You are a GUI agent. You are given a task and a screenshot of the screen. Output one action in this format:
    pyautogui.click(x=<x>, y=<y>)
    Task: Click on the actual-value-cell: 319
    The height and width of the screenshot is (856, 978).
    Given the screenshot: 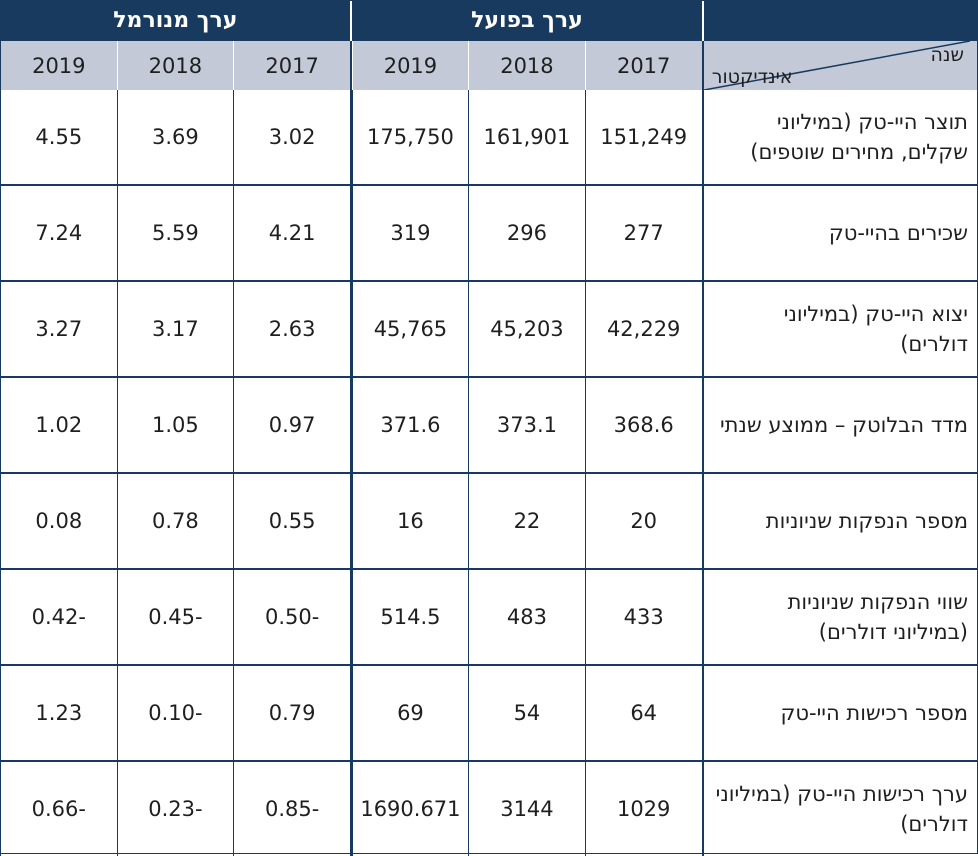 What is the action you would take?
    pyautogui.click(x=410, y=233)
    